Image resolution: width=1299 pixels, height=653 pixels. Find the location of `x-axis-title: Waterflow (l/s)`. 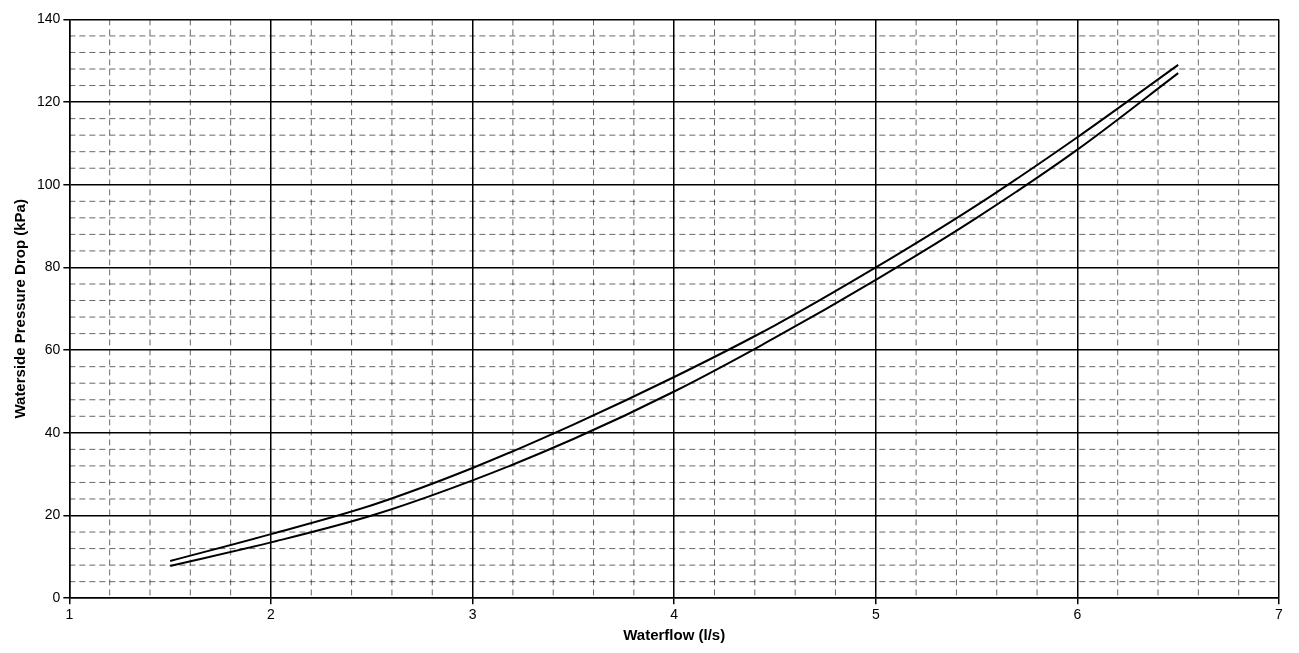

x-axis-title: Waterflow (l/s) is located at coordinates (674, 635).